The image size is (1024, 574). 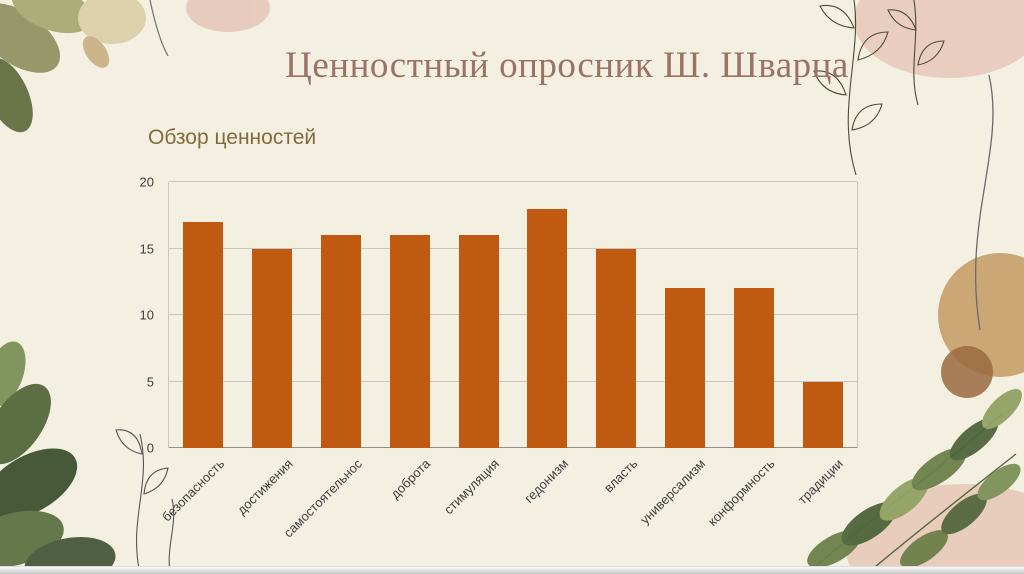 I want to click on x-label-slot: конформность, so click(x=746, y=503).